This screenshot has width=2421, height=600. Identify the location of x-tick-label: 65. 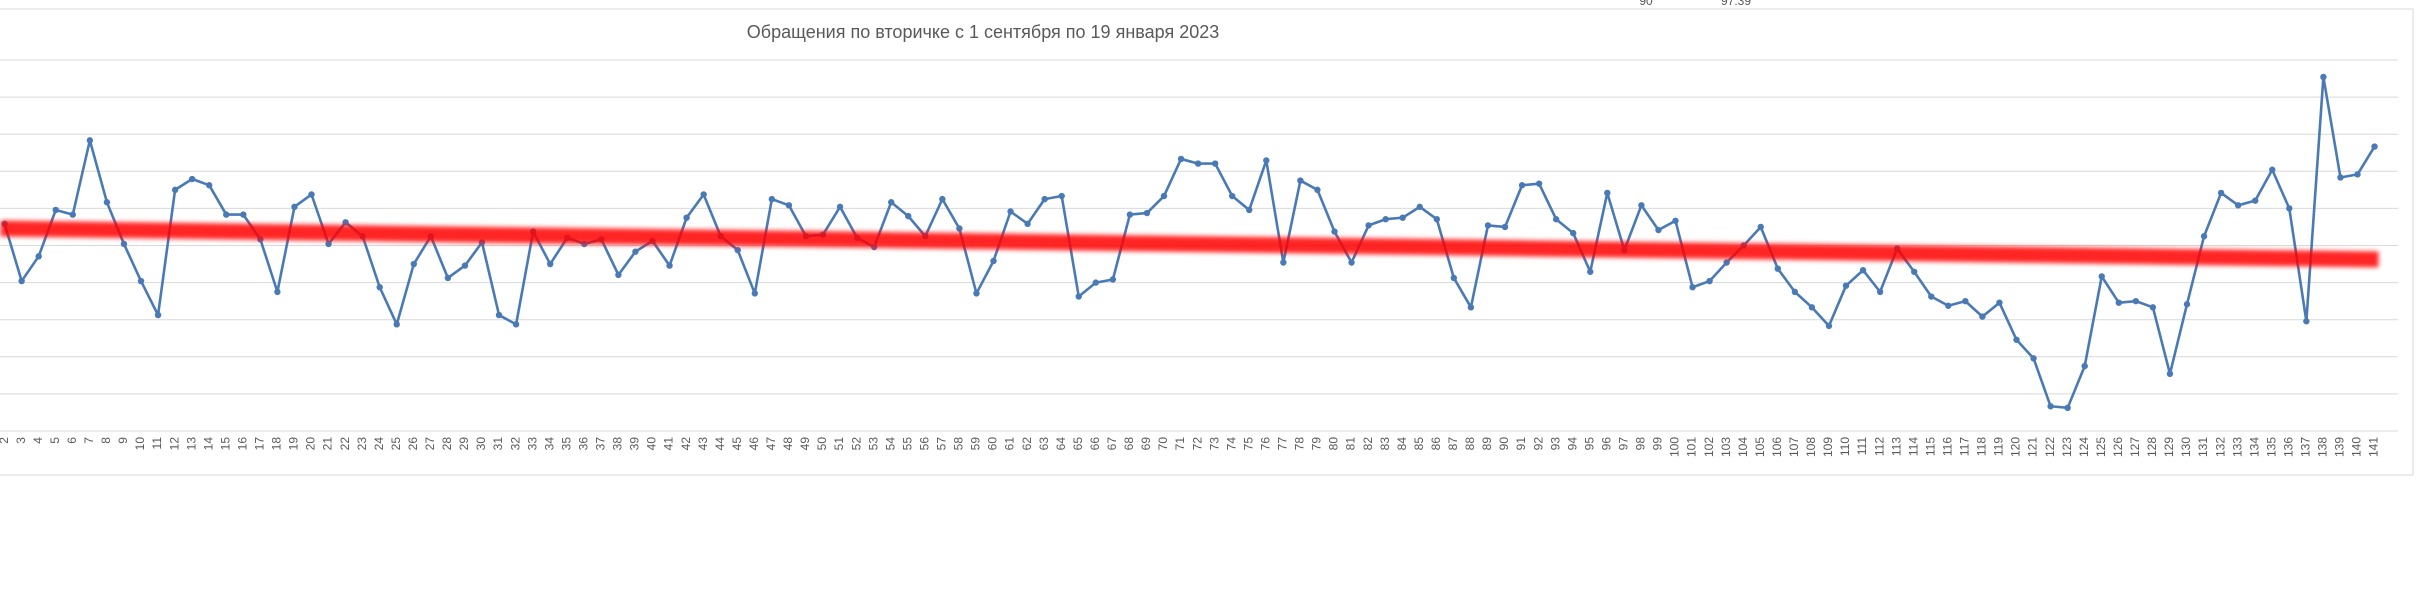
(1078, 444).